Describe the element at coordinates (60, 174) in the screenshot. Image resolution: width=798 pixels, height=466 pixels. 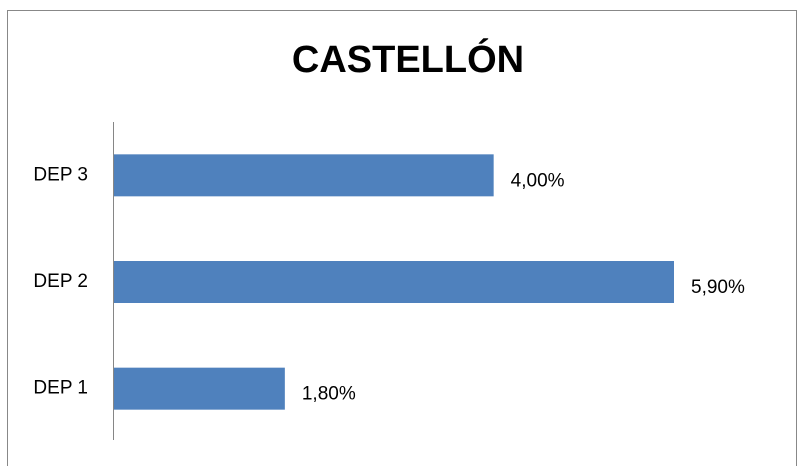
I see `y-tick-label: DEP 3` at that location.